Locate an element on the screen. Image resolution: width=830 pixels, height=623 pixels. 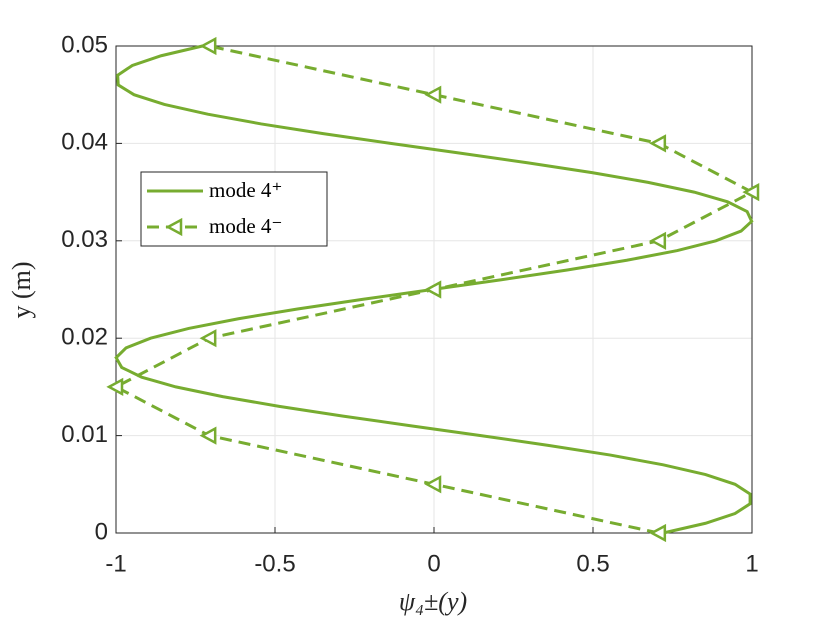
y-tick-label: 0.02 is located at coordinates (84, 337).